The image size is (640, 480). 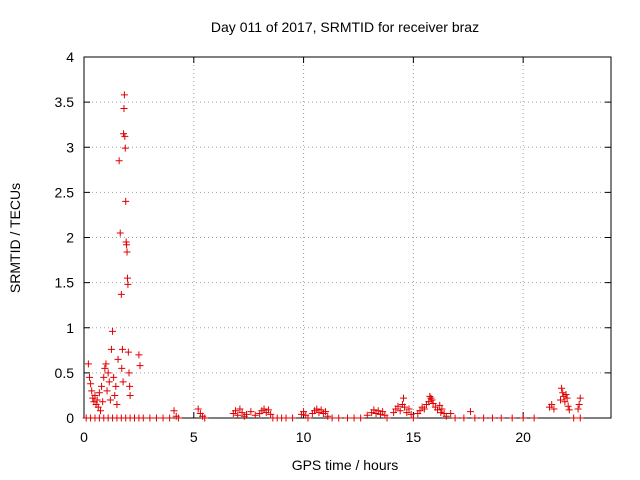 What do you see at coordinates (15, 238) in the screenshot?
I see `y-axis-label: SRMTID / TECUs` at bounding box center [15, 238].